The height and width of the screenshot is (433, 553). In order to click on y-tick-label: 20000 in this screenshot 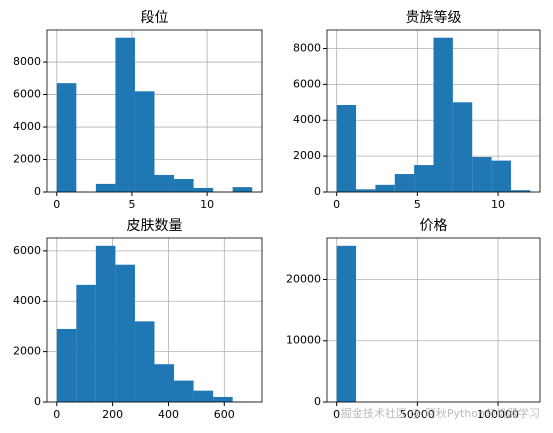, I will do `click(303, 278)`.